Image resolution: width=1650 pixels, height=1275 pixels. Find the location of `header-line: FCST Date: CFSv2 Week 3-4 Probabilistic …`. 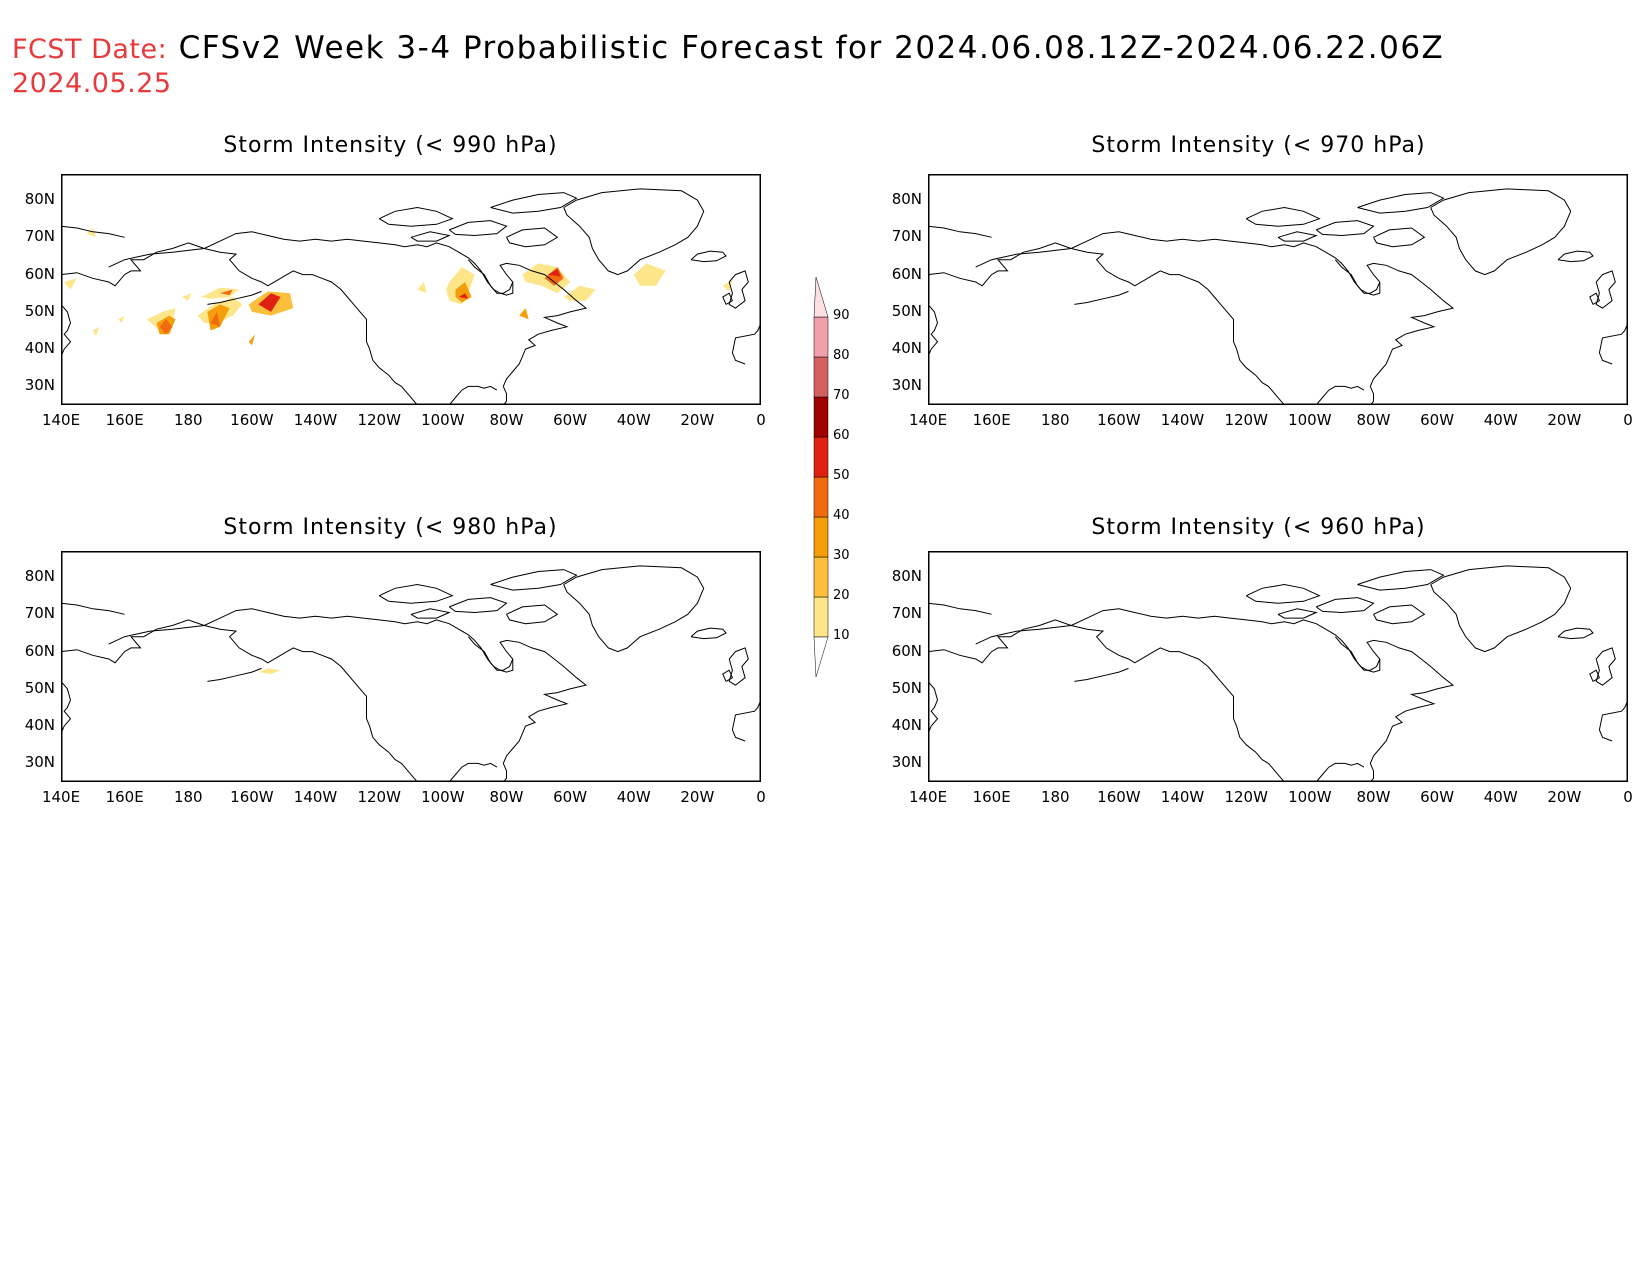

header-line: FCST Date: CFSv2 Week 3-4 Probabilistic … is located at coordinates (728, 48).